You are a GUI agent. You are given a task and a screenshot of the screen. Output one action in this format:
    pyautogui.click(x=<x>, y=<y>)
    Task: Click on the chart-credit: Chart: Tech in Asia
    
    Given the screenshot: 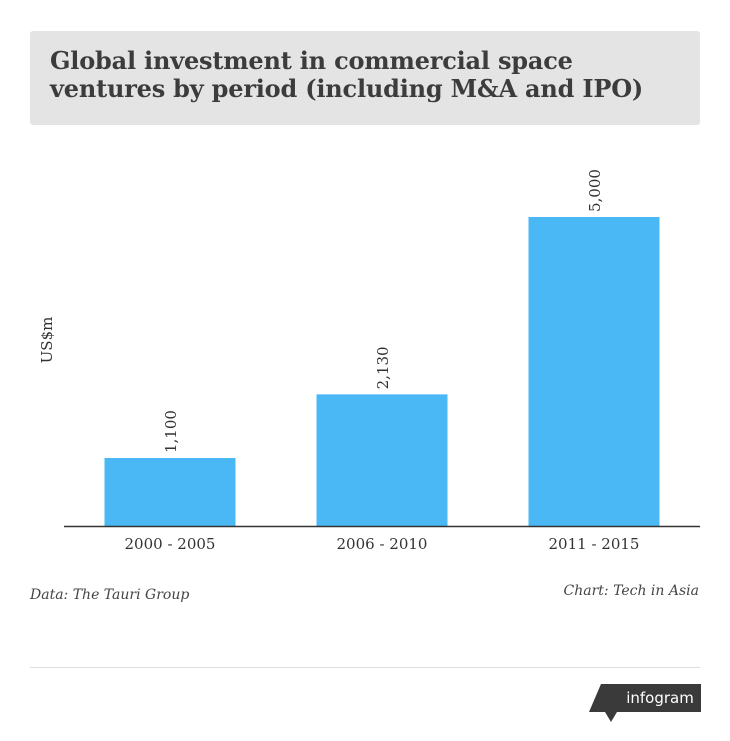 What is the action you would take?
    pyautogui.click(x=631, y=591)
    